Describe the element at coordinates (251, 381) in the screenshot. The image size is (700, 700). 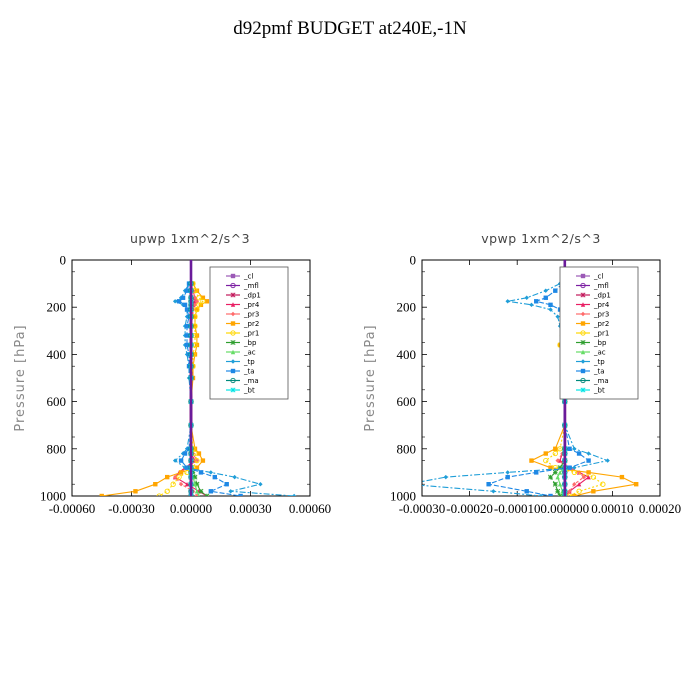
I see `legend-label: _ma` at that location.